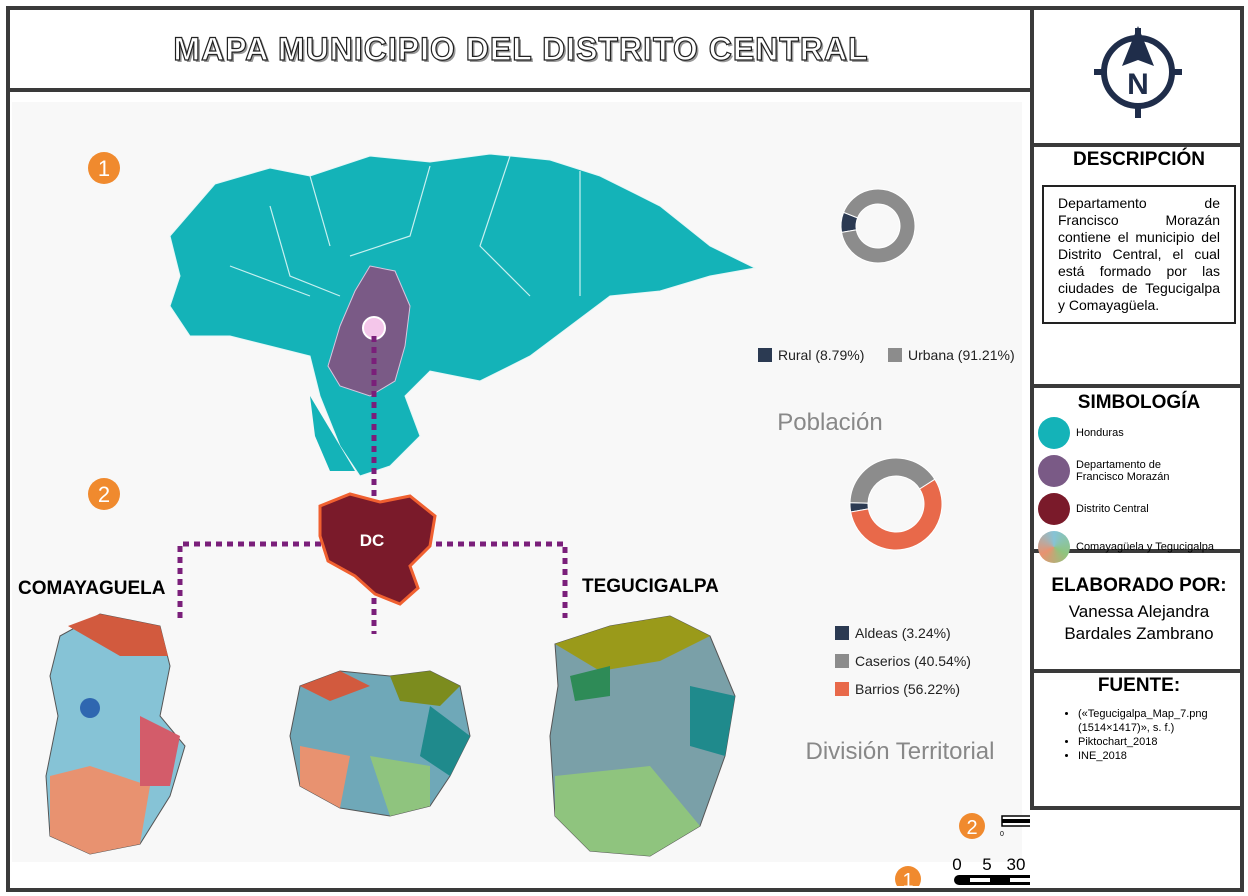  Describe the element at coordinates (92, 588) in the screenshot. I see `city-label: COMAYAGUELA` at that location.